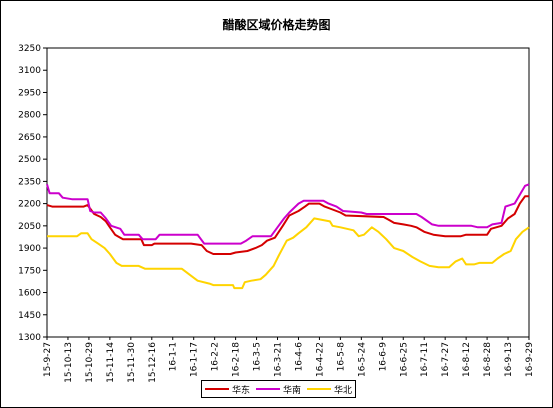 The image size is (553, 408). I want to click on x-tick-label: 16-8-12, so click(467, 359).